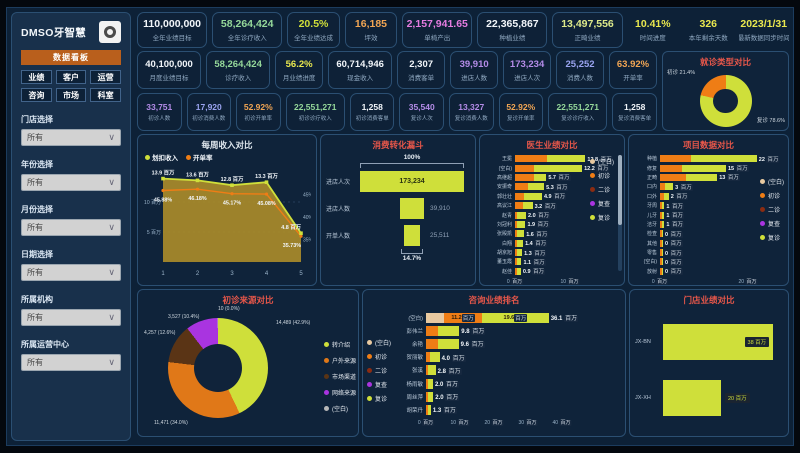 The image size is (800, 453). Describe the element at coordinates (602, 161) in the screenshot. I see `doctor-legend-item: (空白)` at that location.